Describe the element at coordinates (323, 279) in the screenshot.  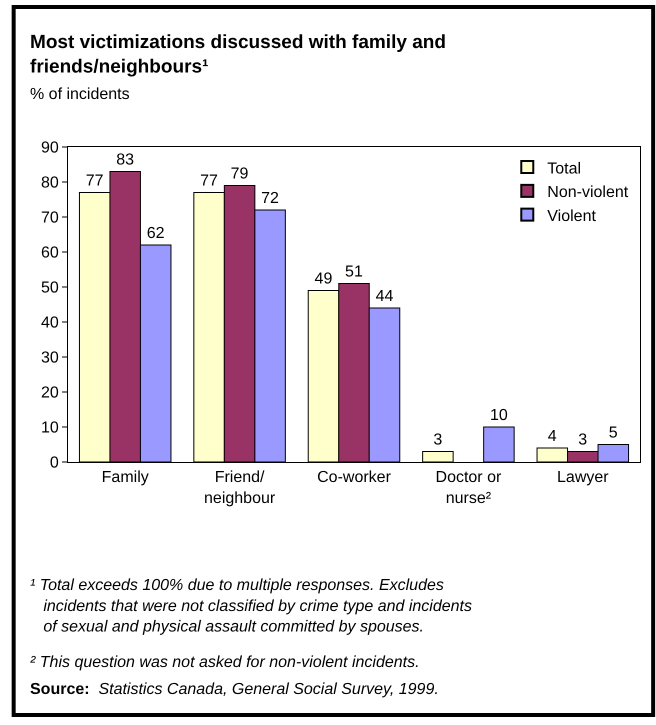
I see `data-label: 49` at that location.